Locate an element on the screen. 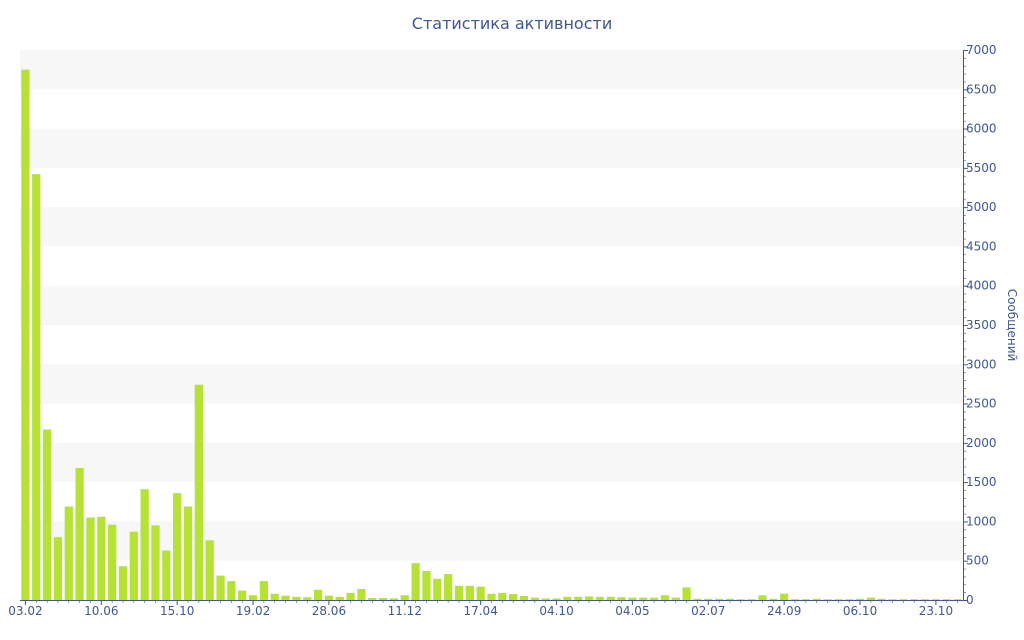 This screenshot has width=1024, height=640. y-axis-label: Сообщений is located at coordinates (1012, 325).